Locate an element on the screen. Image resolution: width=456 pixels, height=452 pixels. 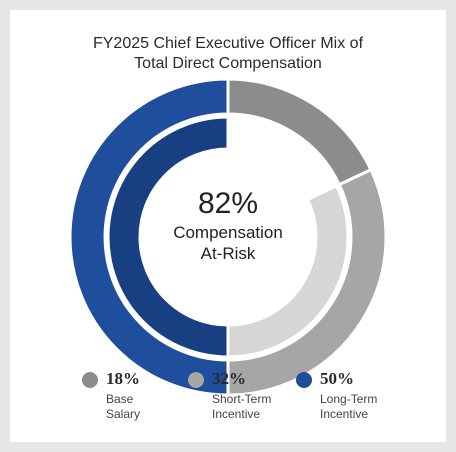
center-label-line-1: Compensation is located at coordinates (228, 232).